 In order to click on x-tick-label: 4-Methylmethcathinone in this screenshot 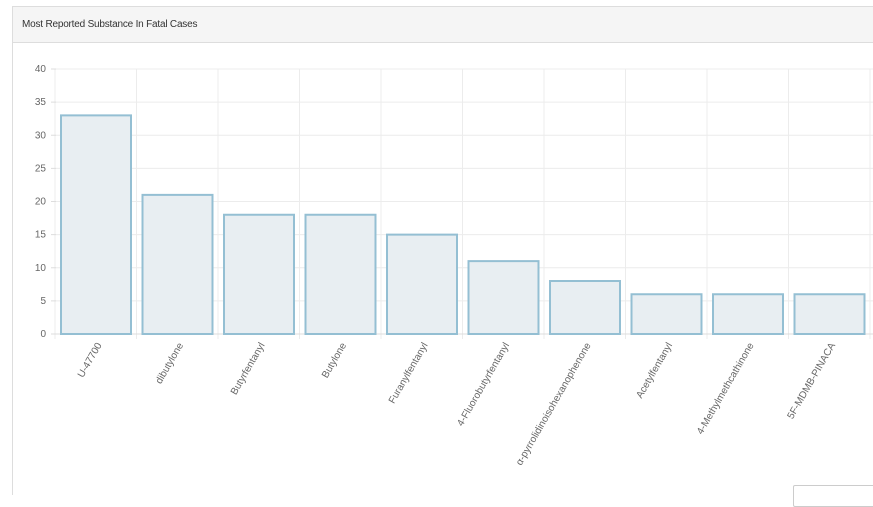, I will do `click(726, 389)`.